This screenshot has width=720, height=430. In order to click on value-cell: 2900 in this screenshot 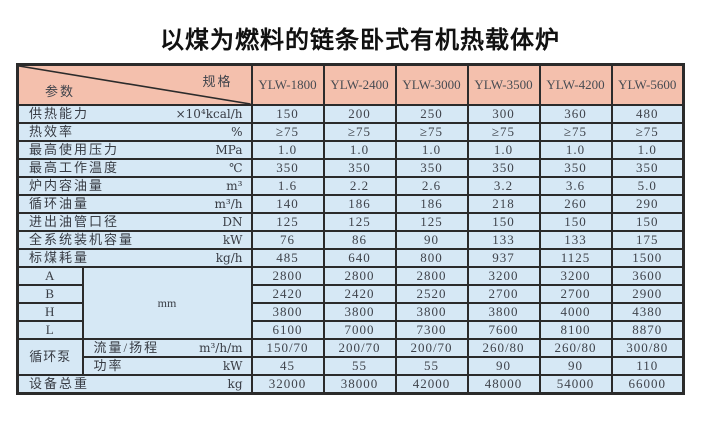, I will do `click(647, 294)`.